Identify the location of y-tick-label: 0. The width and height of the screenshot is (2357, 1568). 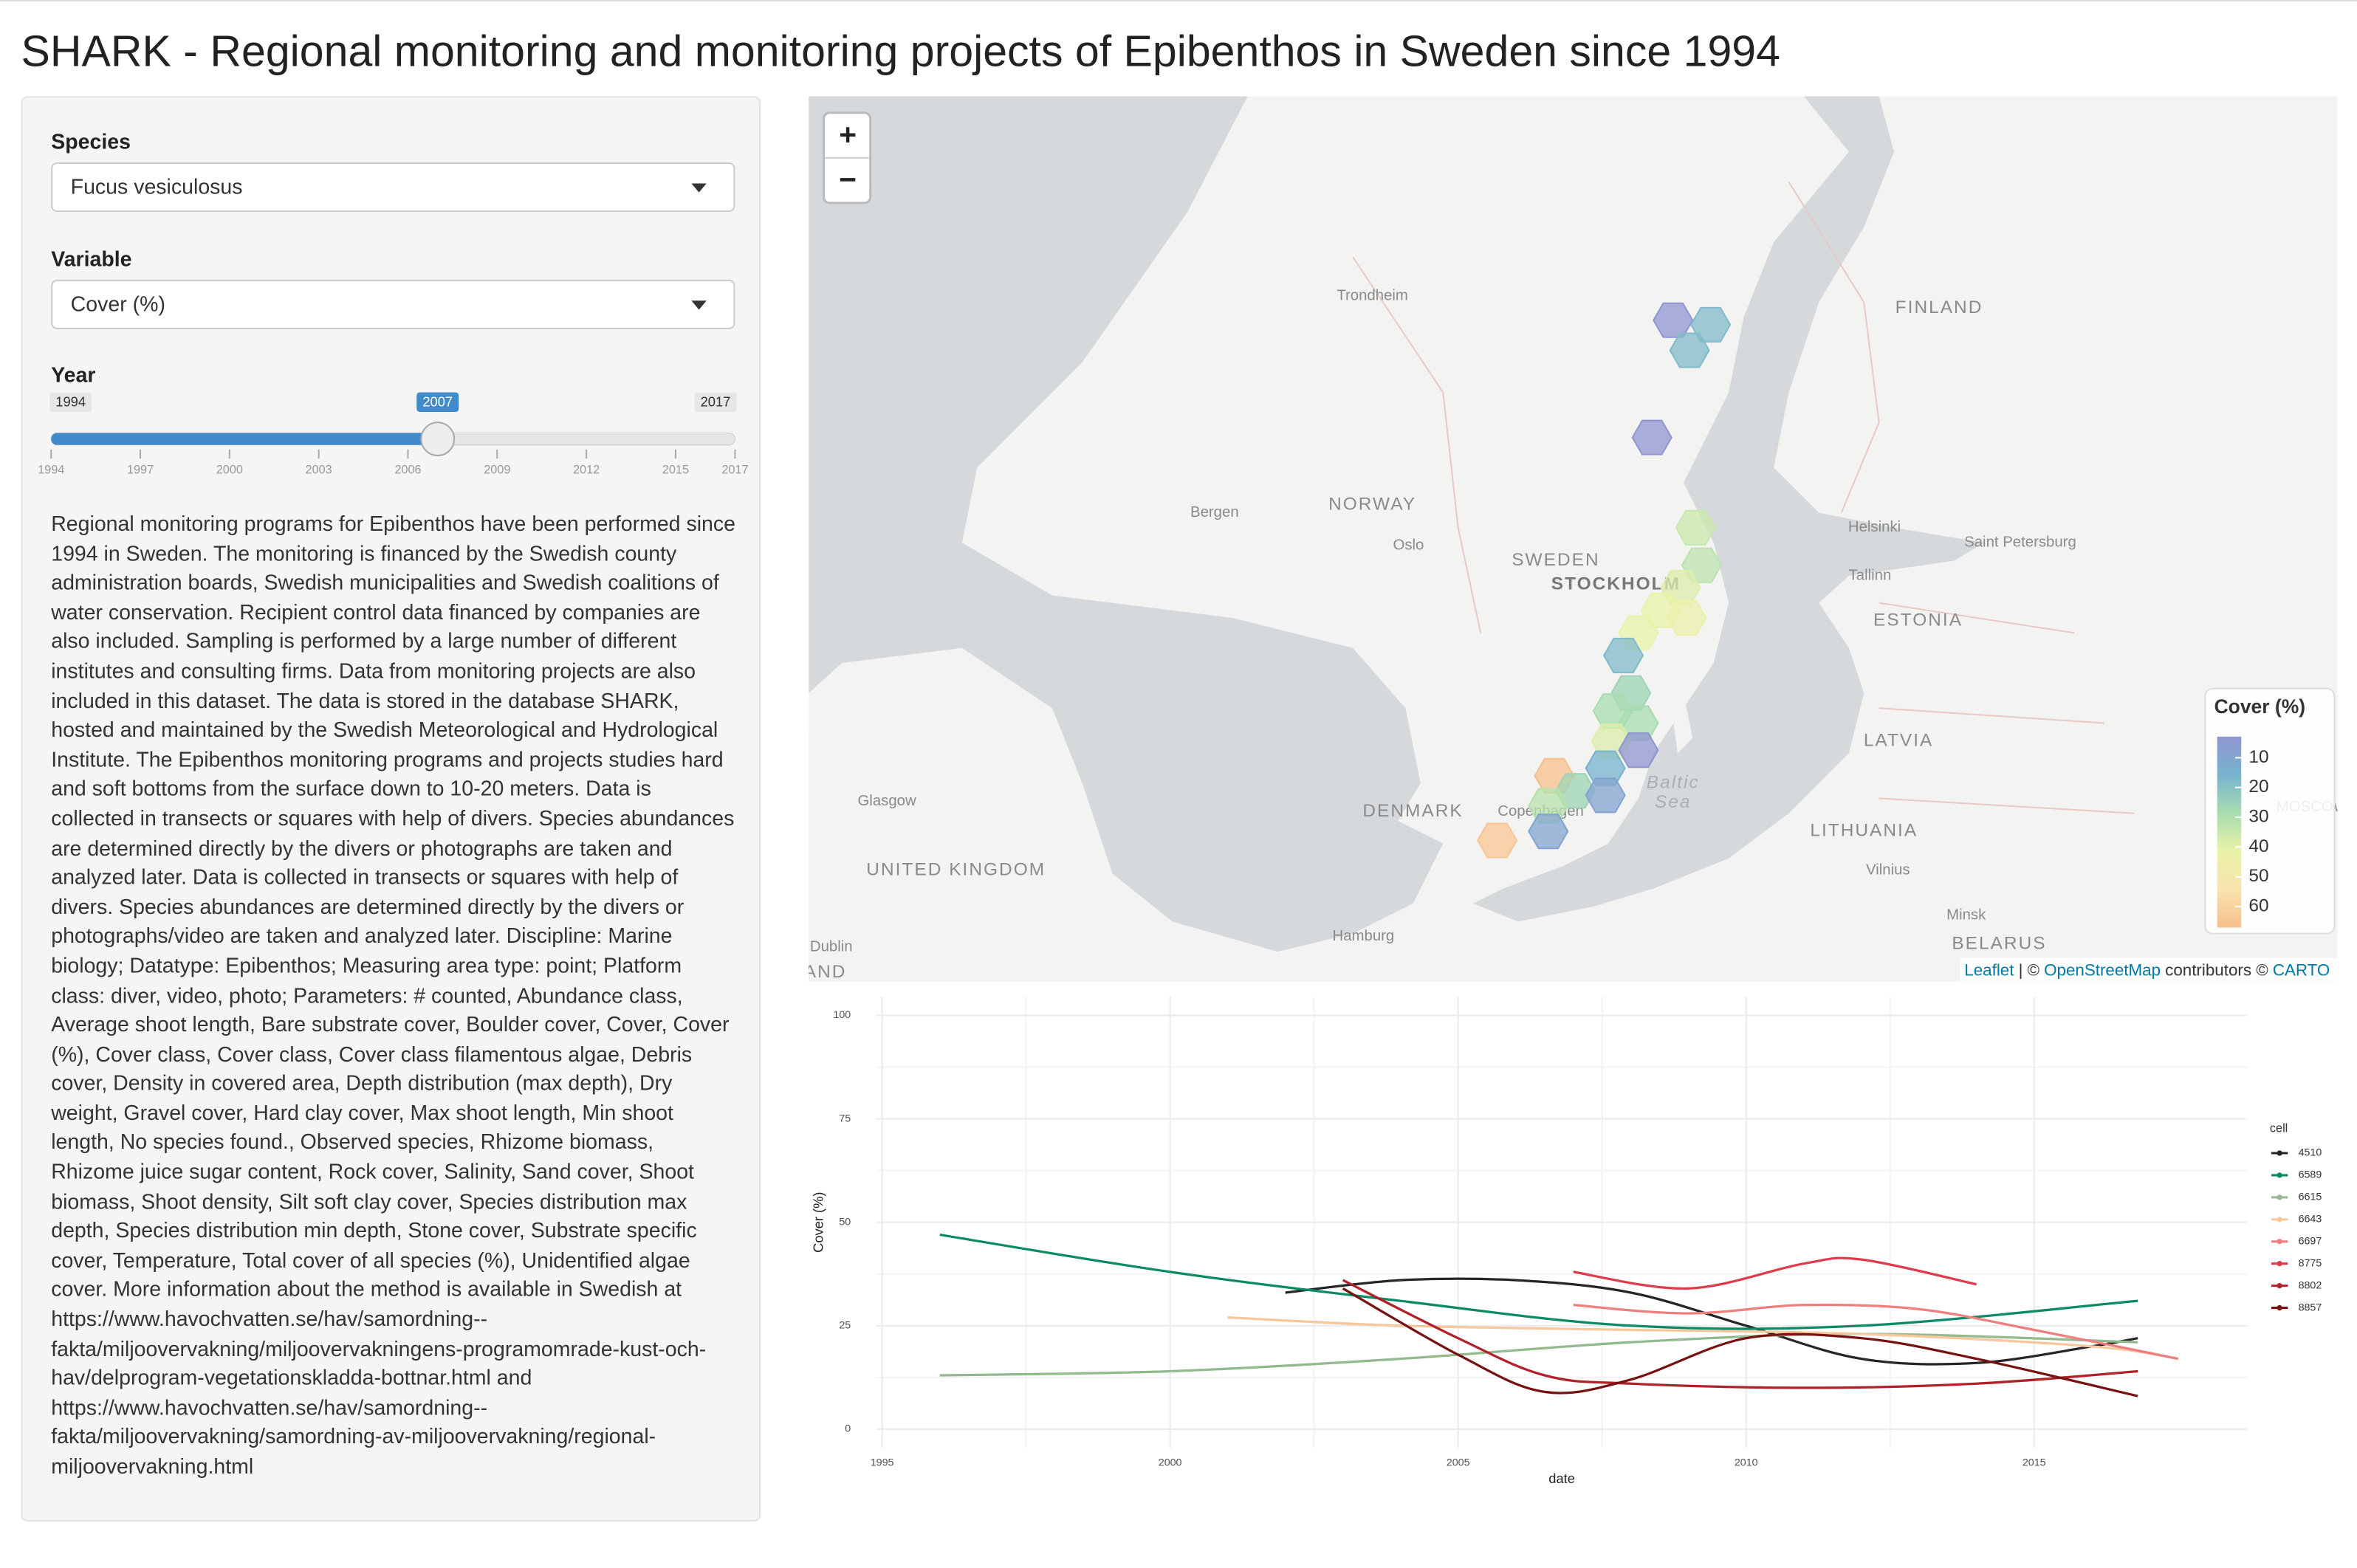
(848, 1429).